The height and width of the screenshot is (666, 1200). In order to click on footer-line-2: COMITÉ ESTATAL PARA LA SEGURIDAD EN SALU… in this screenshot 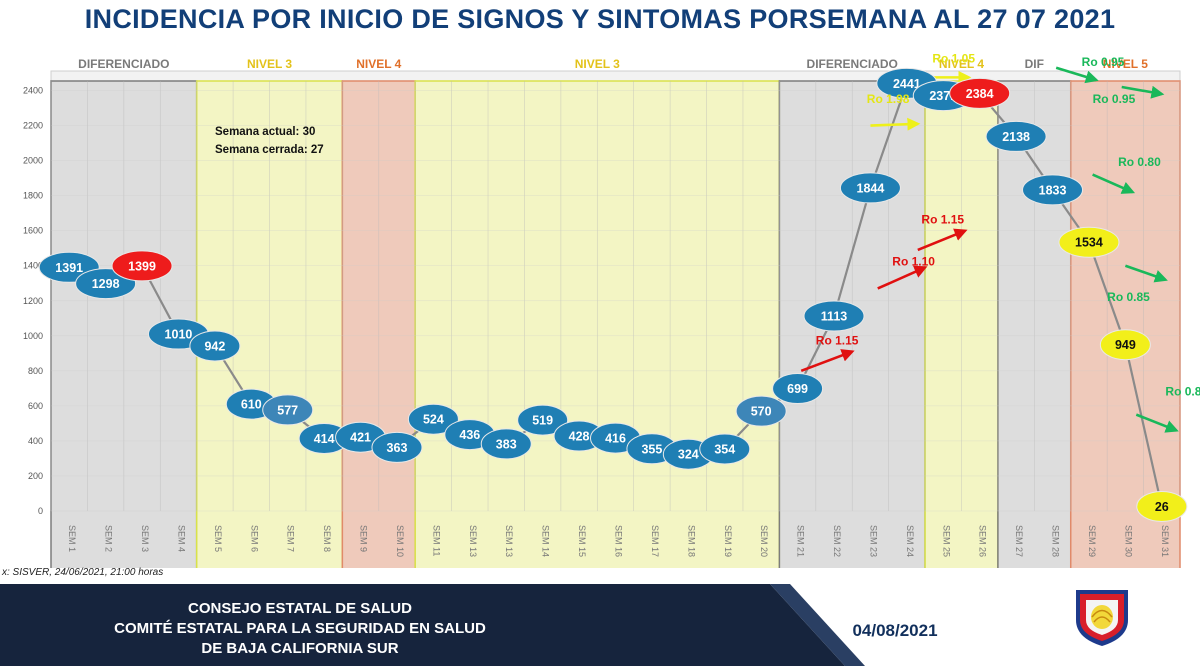, I will do `click(300, 628)`.